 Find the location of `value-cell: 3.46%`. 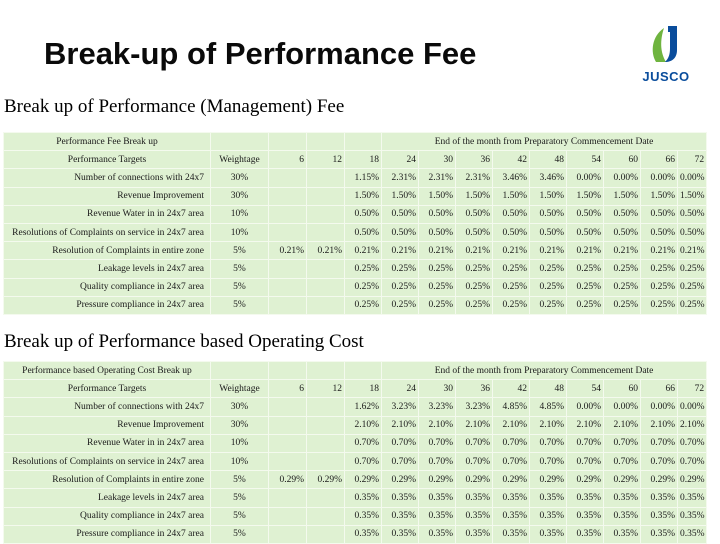

value-cell: 3.46% is located at coordinates (511, 178).